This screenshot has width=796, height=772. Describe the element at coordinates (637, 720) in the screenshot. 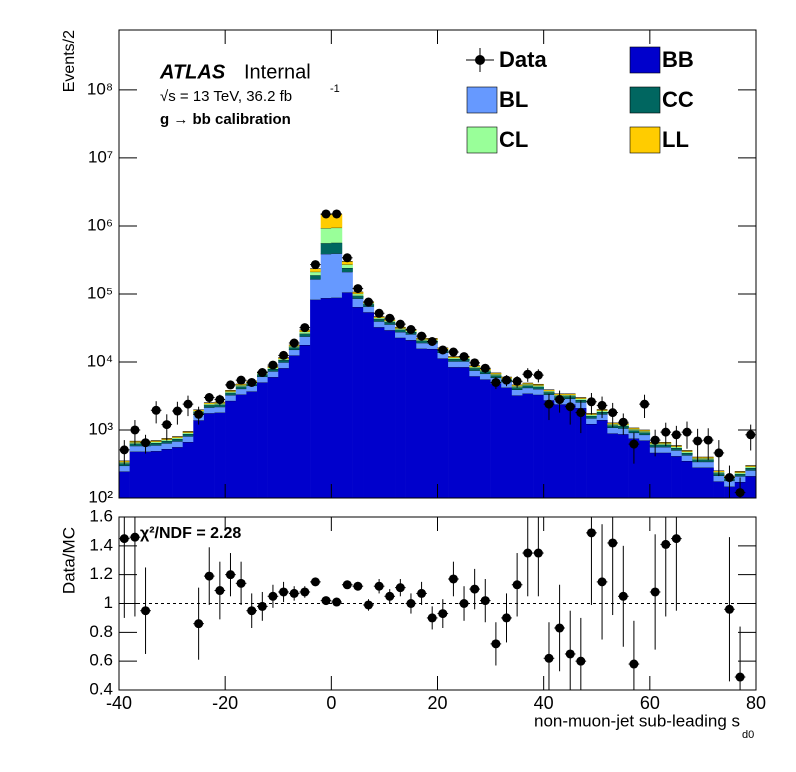

I see `x-axis-title: non-muon-jet sub-leading s` at that location.